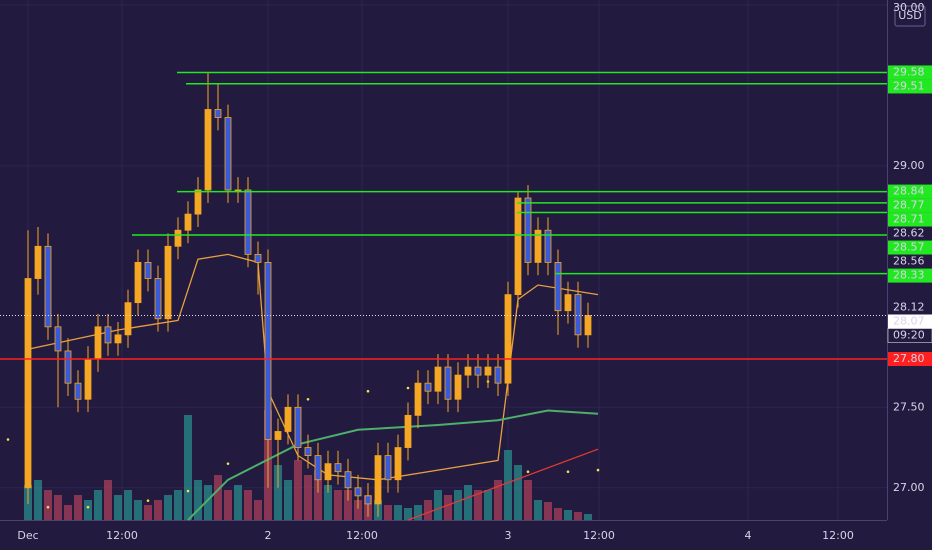 The image size is (932, 550). Describe the element at coordinates (503, 484) in the screenshot. I see `overlay-line` at that location.